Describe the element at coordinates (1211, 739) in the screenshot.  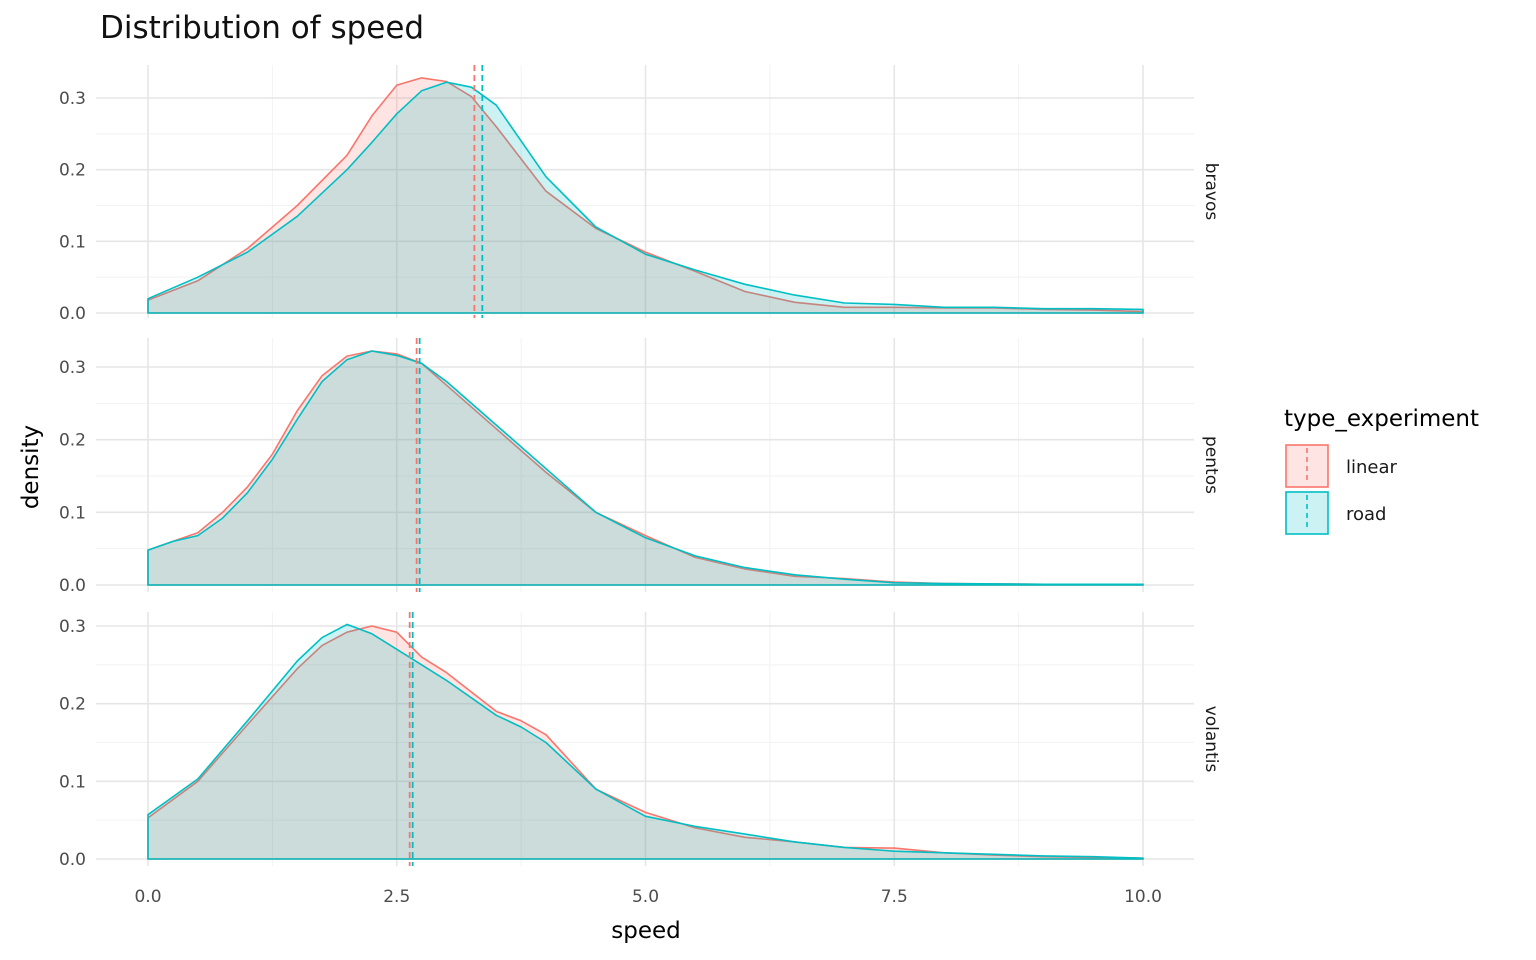
I see `facet-label-volantis: volantis` at that location.